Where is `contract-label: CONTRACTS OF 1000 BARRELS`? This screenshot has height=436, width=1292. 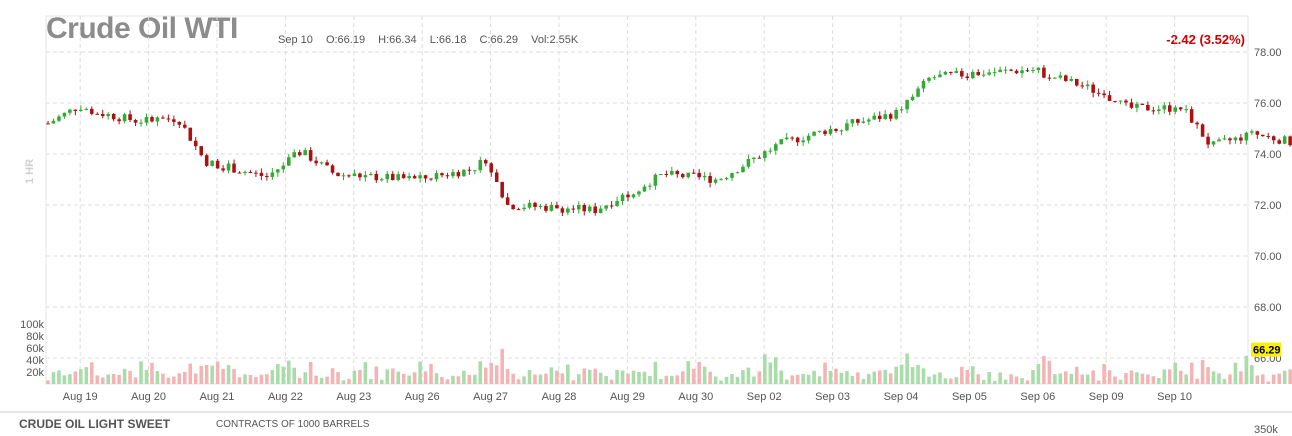
contract-label: CONTRACTS OF 1000 BARRELS is located at coordinates (293, 424).